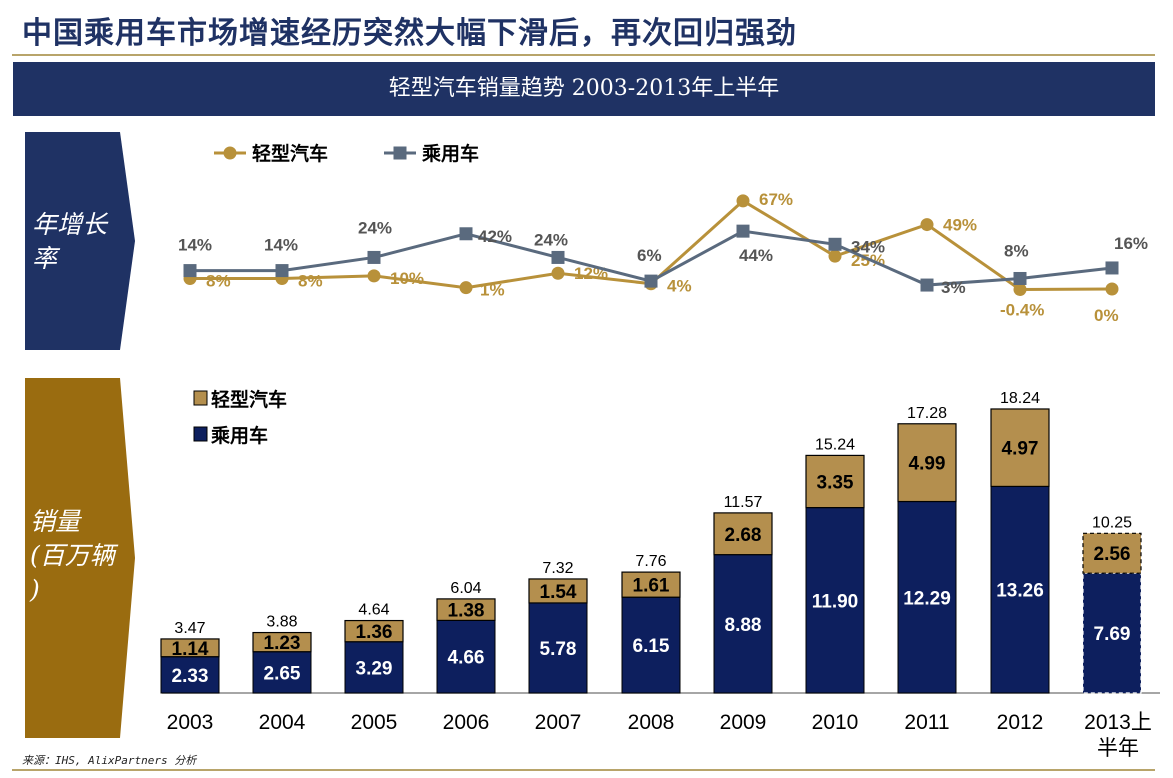  I want to click on sales-side-arrow, so click(80, 558).